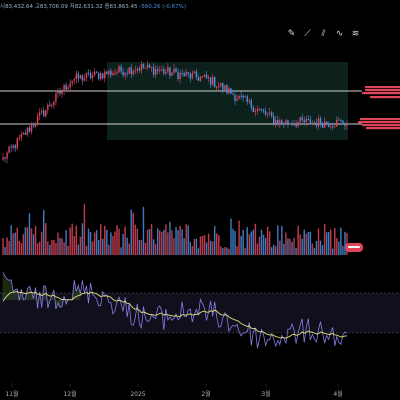 The width and height of the screenshot is (400, 400). I want to click on high-value: 83,706.09, so click(53, 7).